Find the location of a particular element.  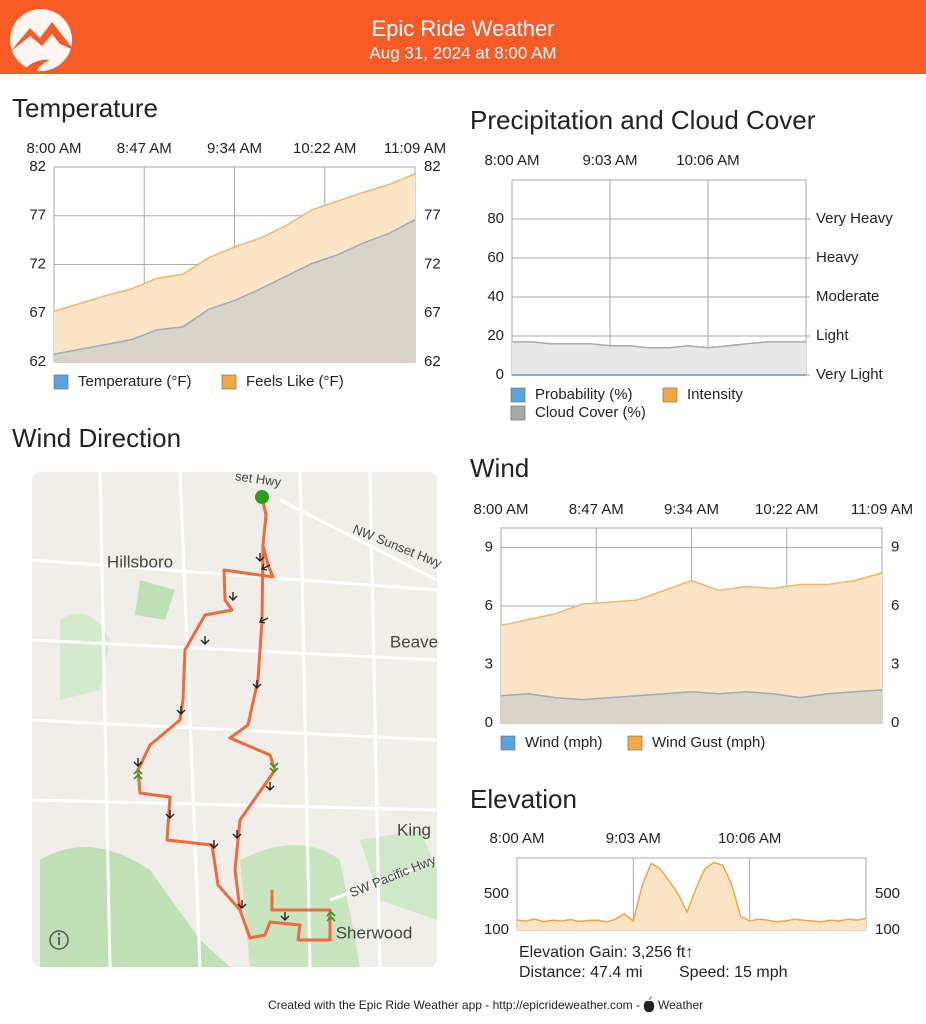

map-title: Wind Direction is located at coordinates (96, 438).